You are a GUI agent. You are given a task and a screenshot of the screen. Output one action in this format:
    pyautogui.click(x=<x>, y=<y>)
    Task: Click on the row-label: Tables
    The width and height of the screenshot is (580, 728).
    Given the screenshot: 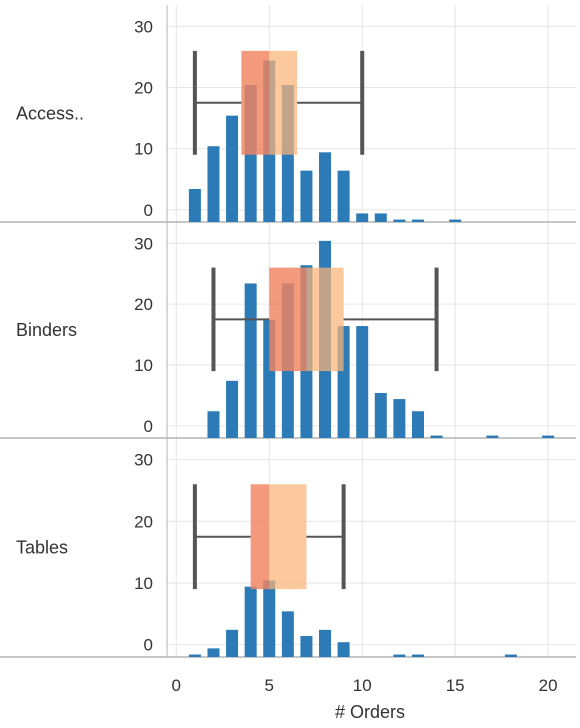 What is the action you would take?
    pyautogui.click(x=42, y=548)
    